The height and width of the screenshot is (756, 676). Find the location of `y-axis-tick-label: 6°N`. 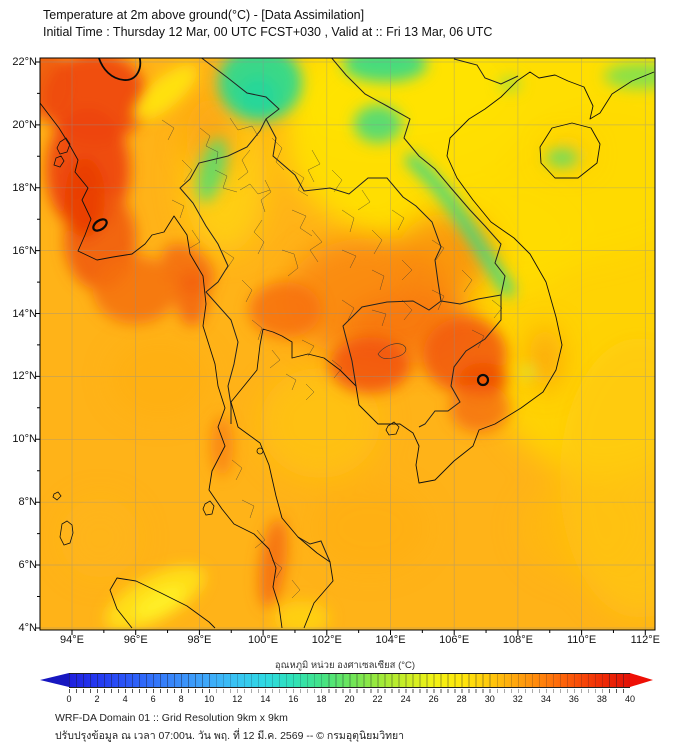

y-axis-tick-label: 6°N is located at coordinates (27, 565).